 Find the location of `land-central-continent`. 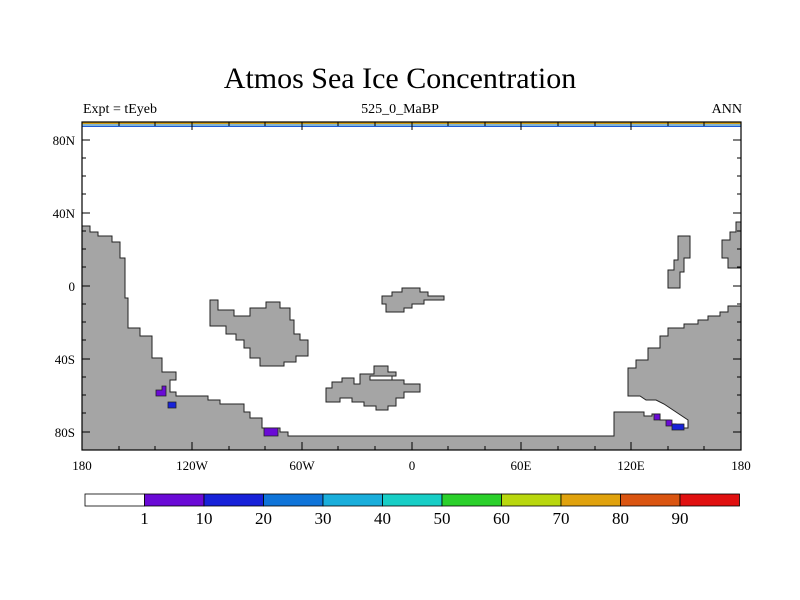

land-central-continent is located at coordinates (259, 333).